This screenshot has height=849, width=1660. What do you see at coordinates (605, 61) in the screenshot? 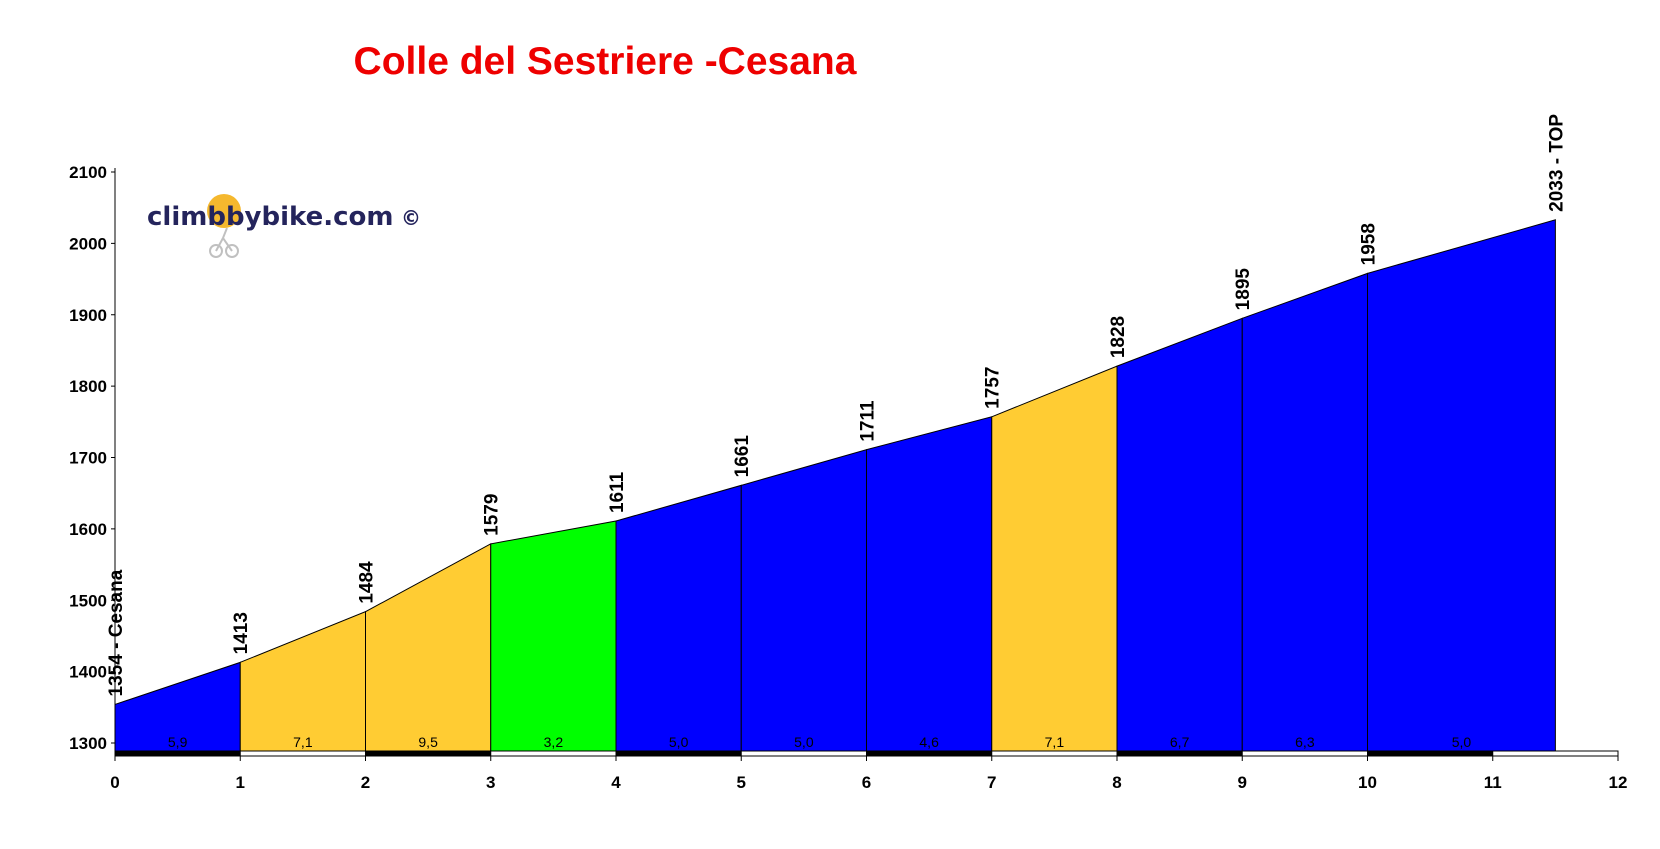
I see `chart-title: Colle del Sestriere -Cesana` at bounding box center [605, 61].